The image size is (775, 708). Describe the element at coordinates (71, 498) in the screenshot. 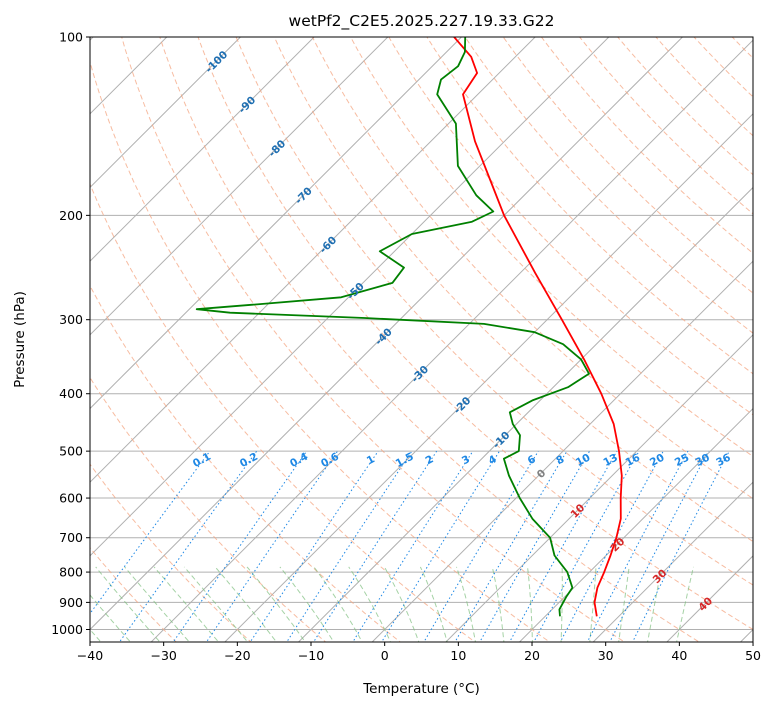

I see `y-tick-label: 600` at that location.